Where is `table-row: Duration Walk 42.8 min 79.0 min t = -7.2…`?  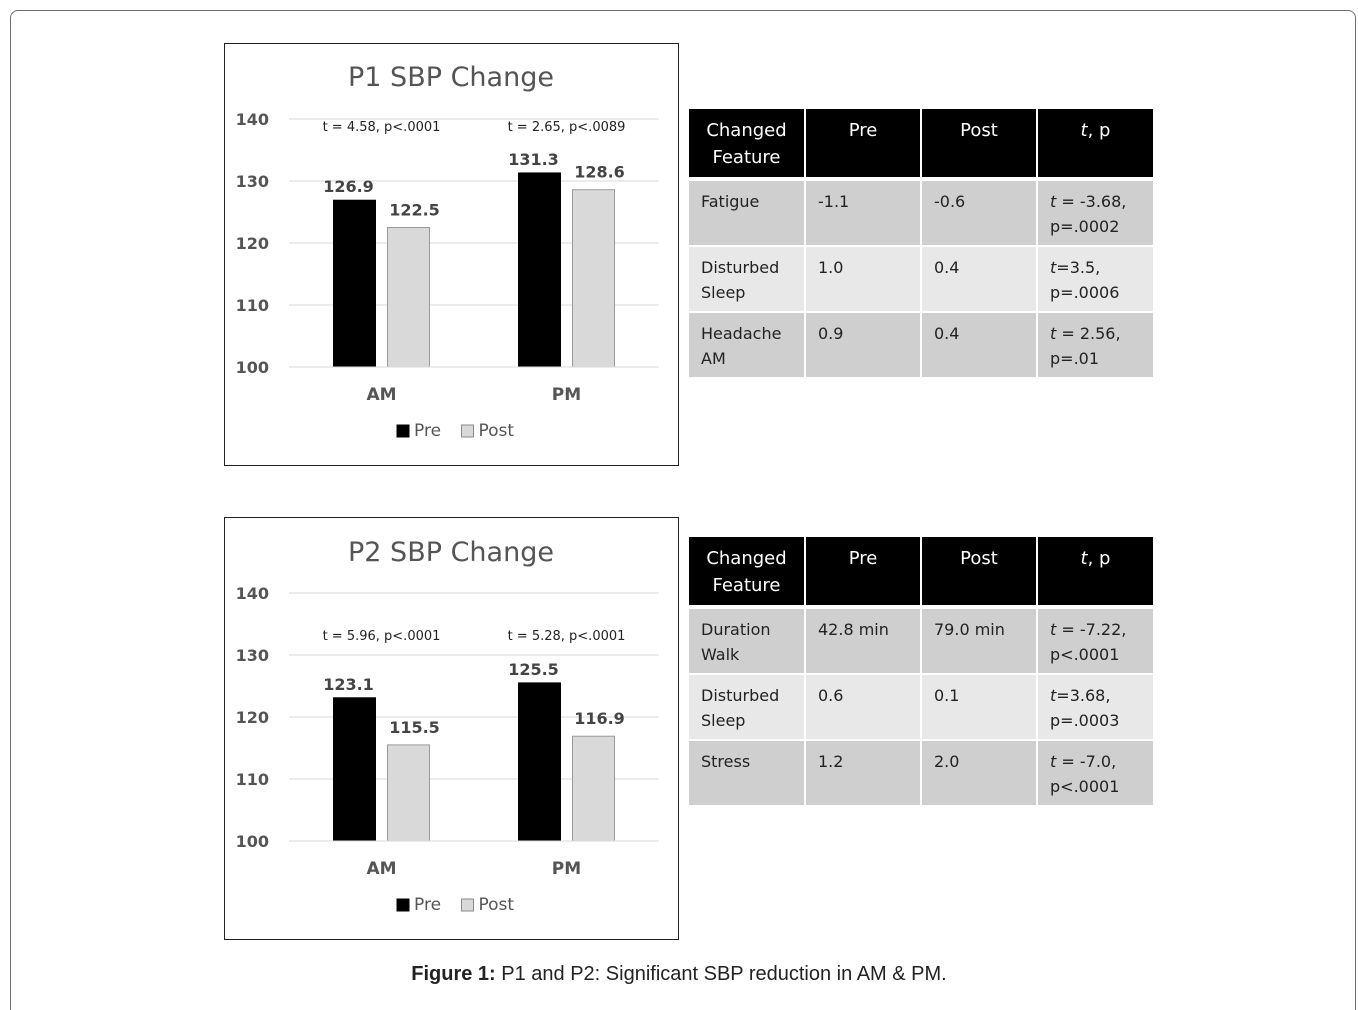 table-row: Duration Walk 42.8 min 79.0 min t = -7.2… is located at coordinates (921, 639).